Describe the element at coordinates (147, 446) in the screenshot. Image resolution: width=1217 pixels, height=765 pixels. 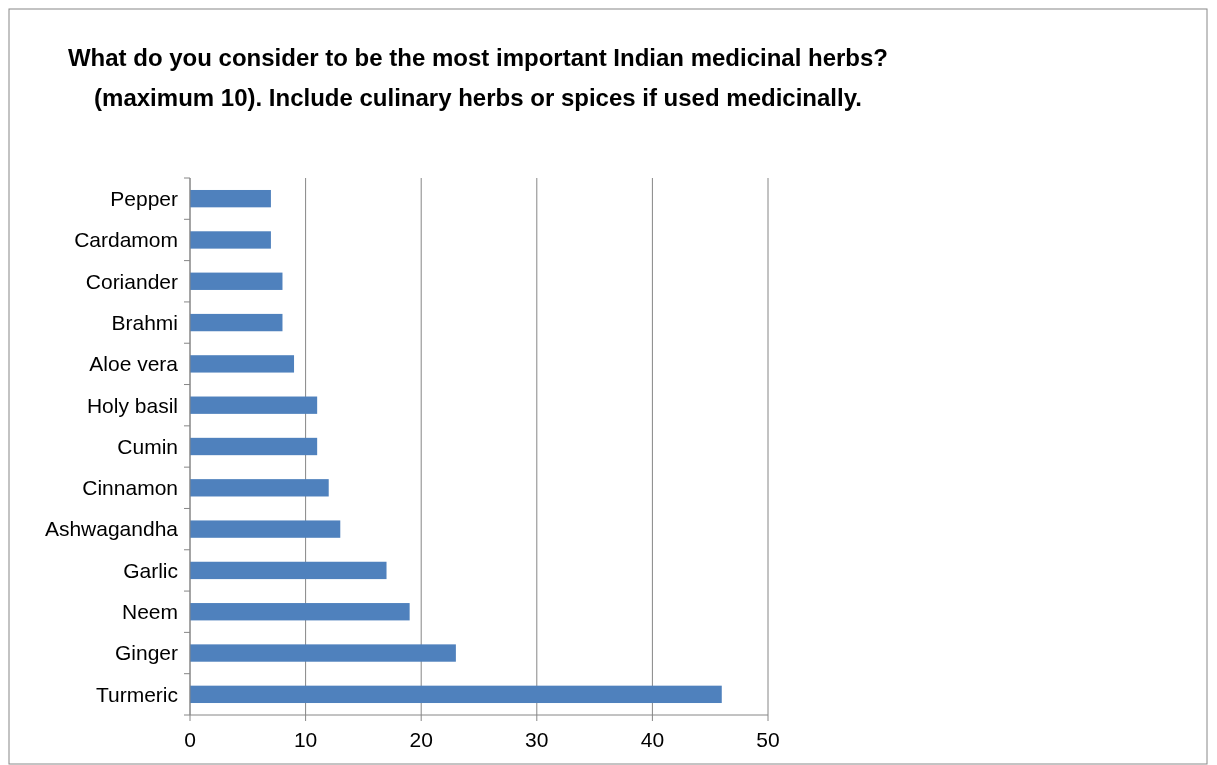
I see `y-tick-label: Cumin` at that location.